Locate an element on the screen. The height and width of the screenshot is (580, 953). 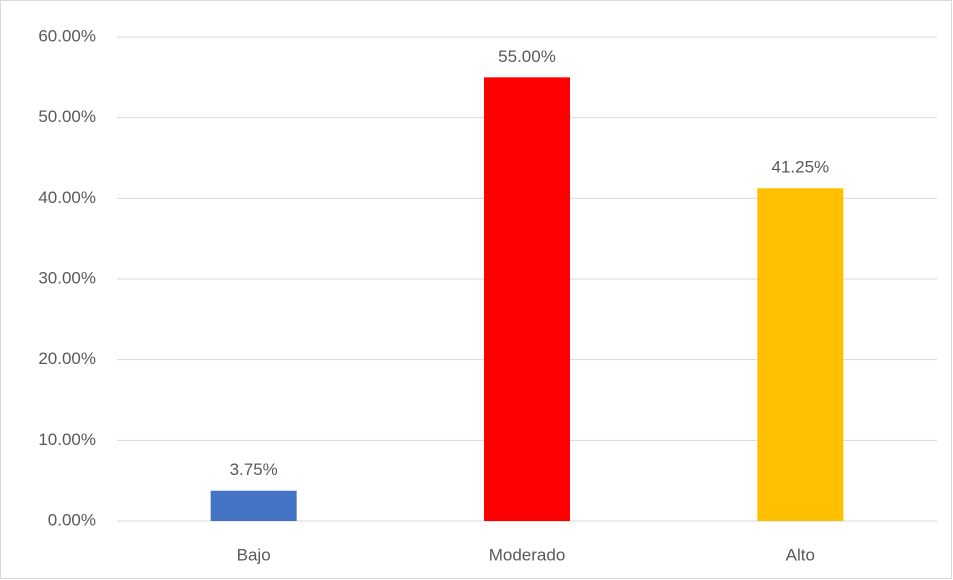
y-tick-label: 10.00% is located at coordinates (67, 439).